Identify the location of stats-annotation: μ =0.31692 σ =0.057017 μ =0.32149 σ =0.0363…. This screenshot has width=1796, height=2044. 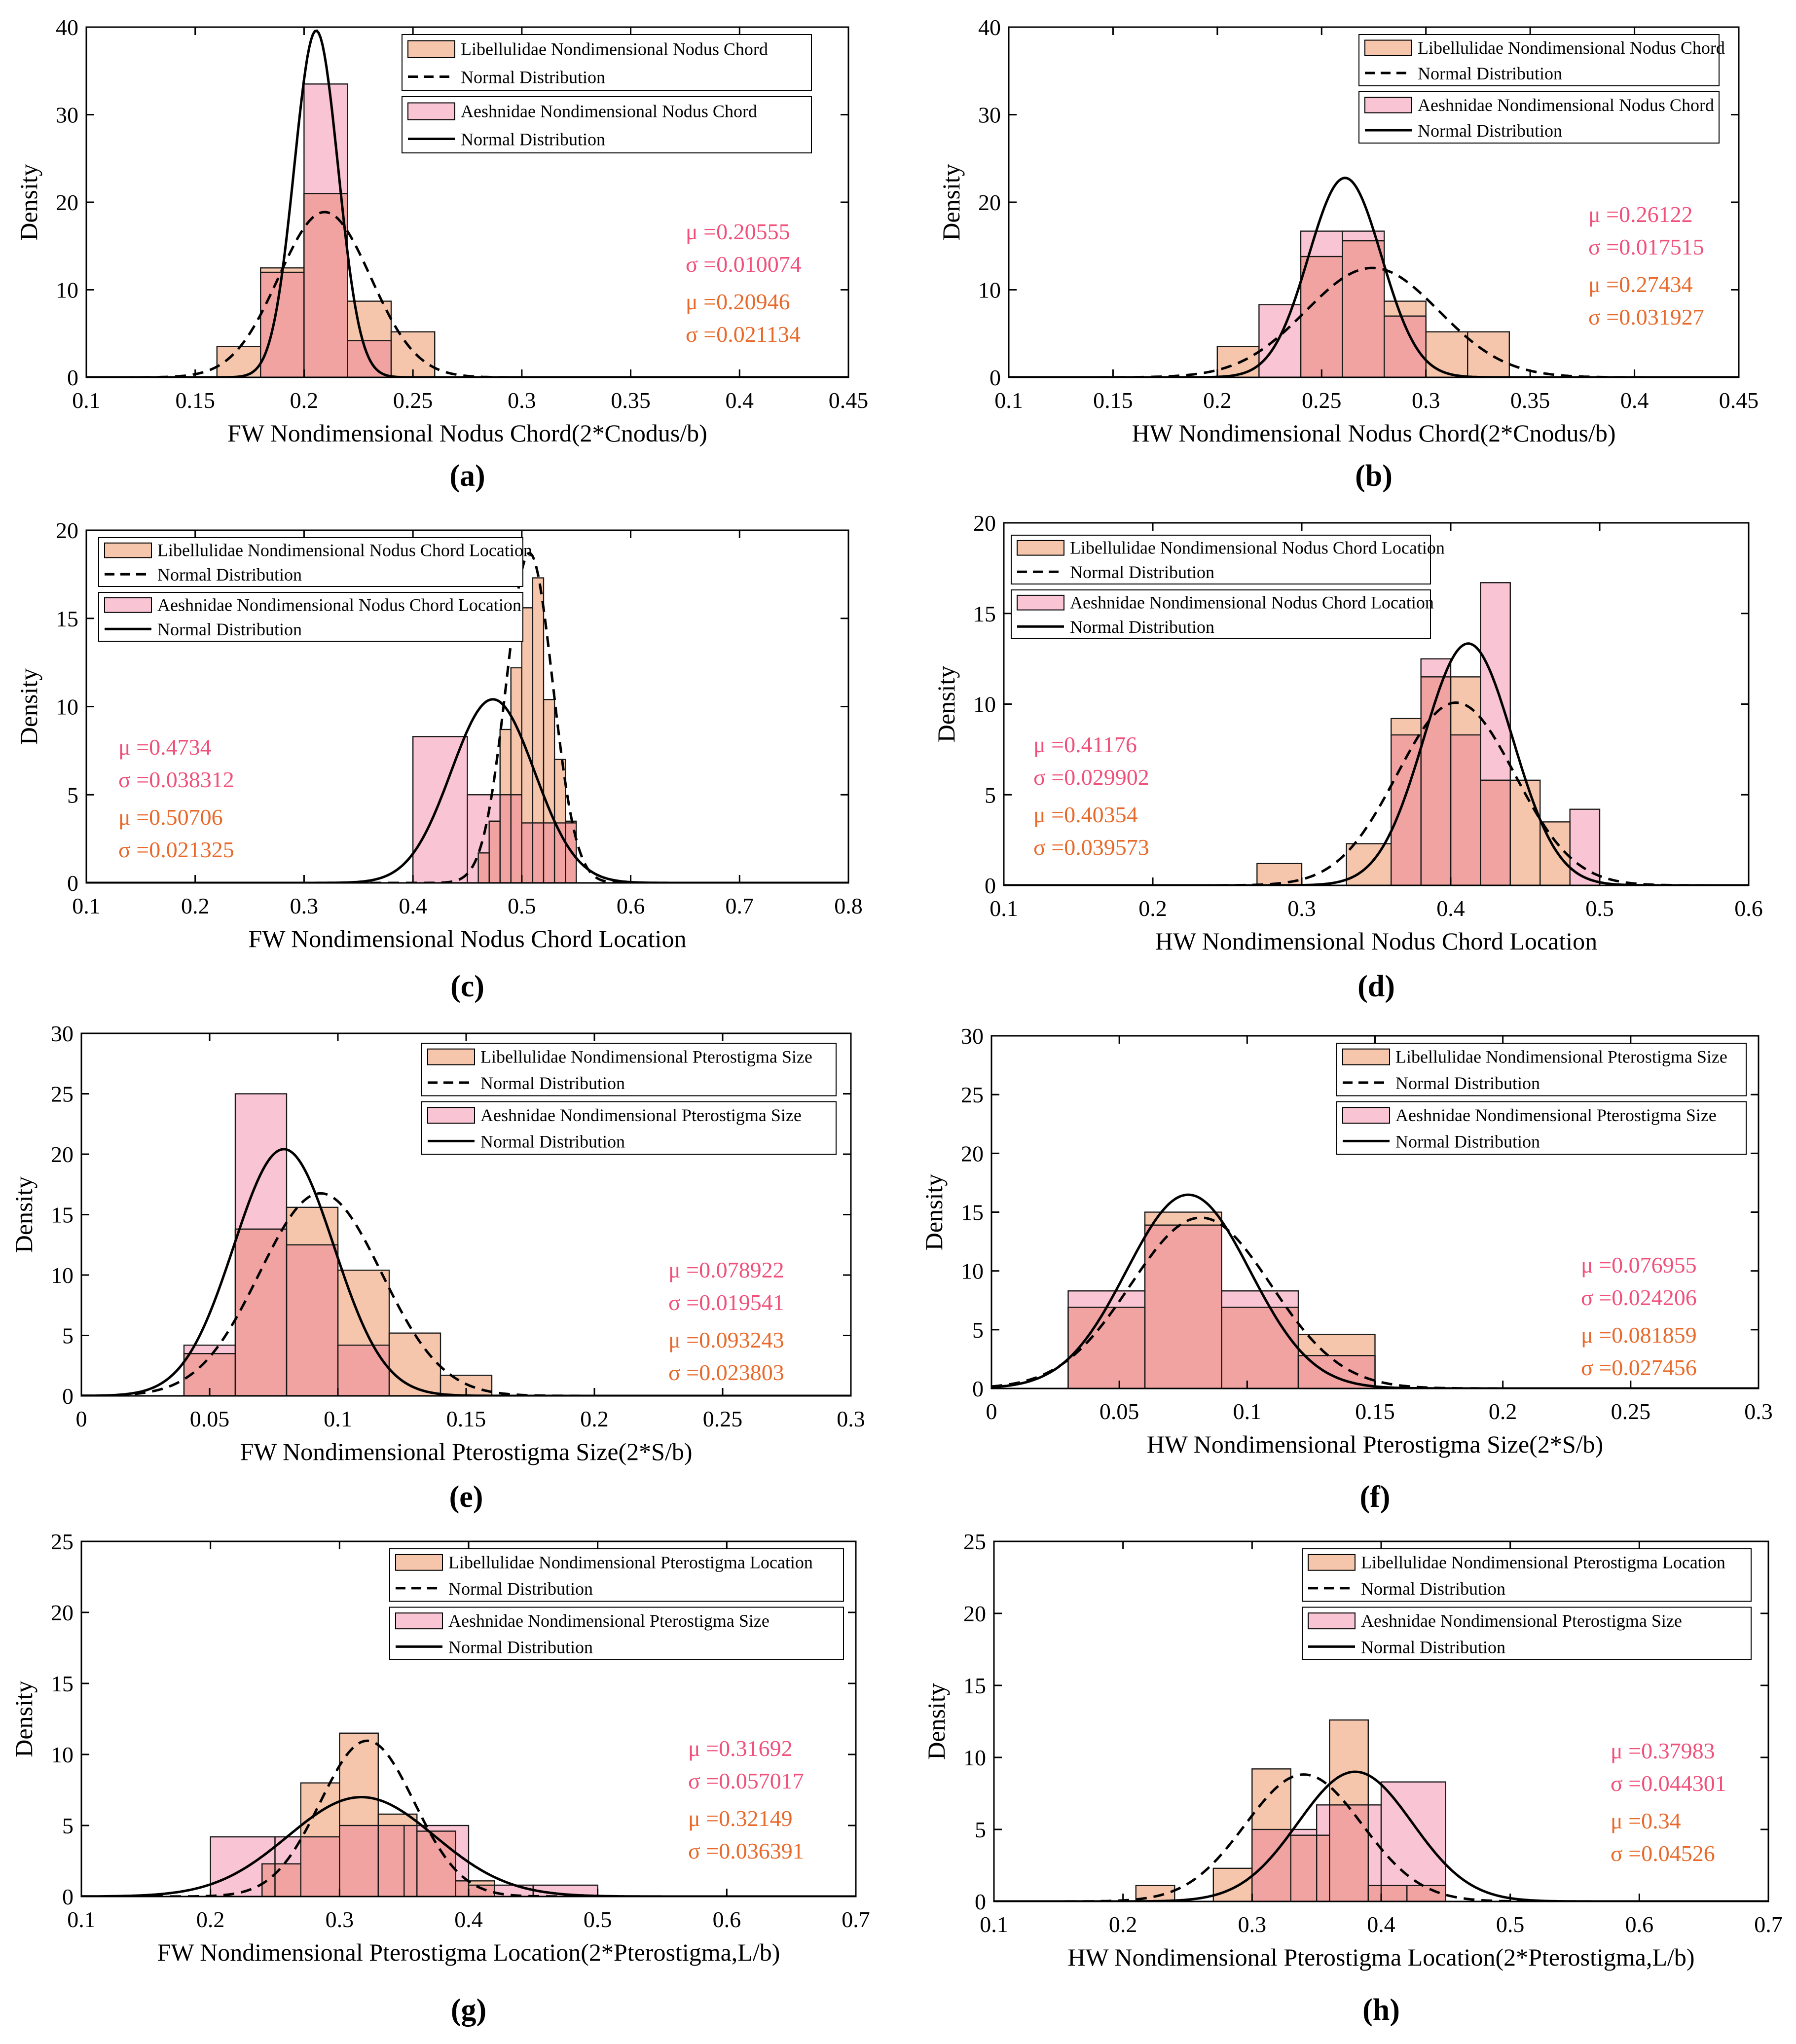
(746, 1800).